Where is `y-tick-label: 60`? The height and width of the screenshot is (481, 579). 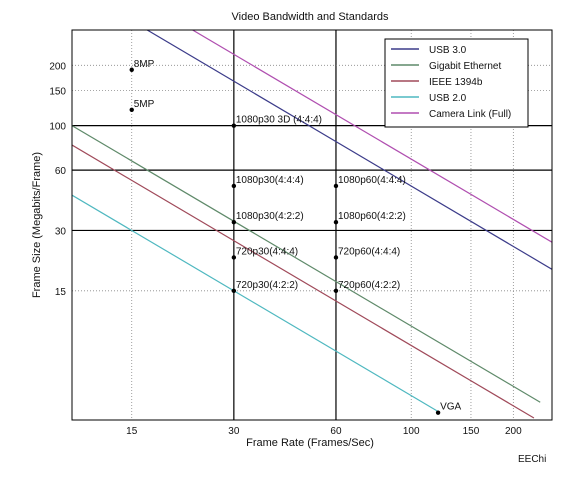
y-tick-label: 60 is located at coordinates (61, 171).